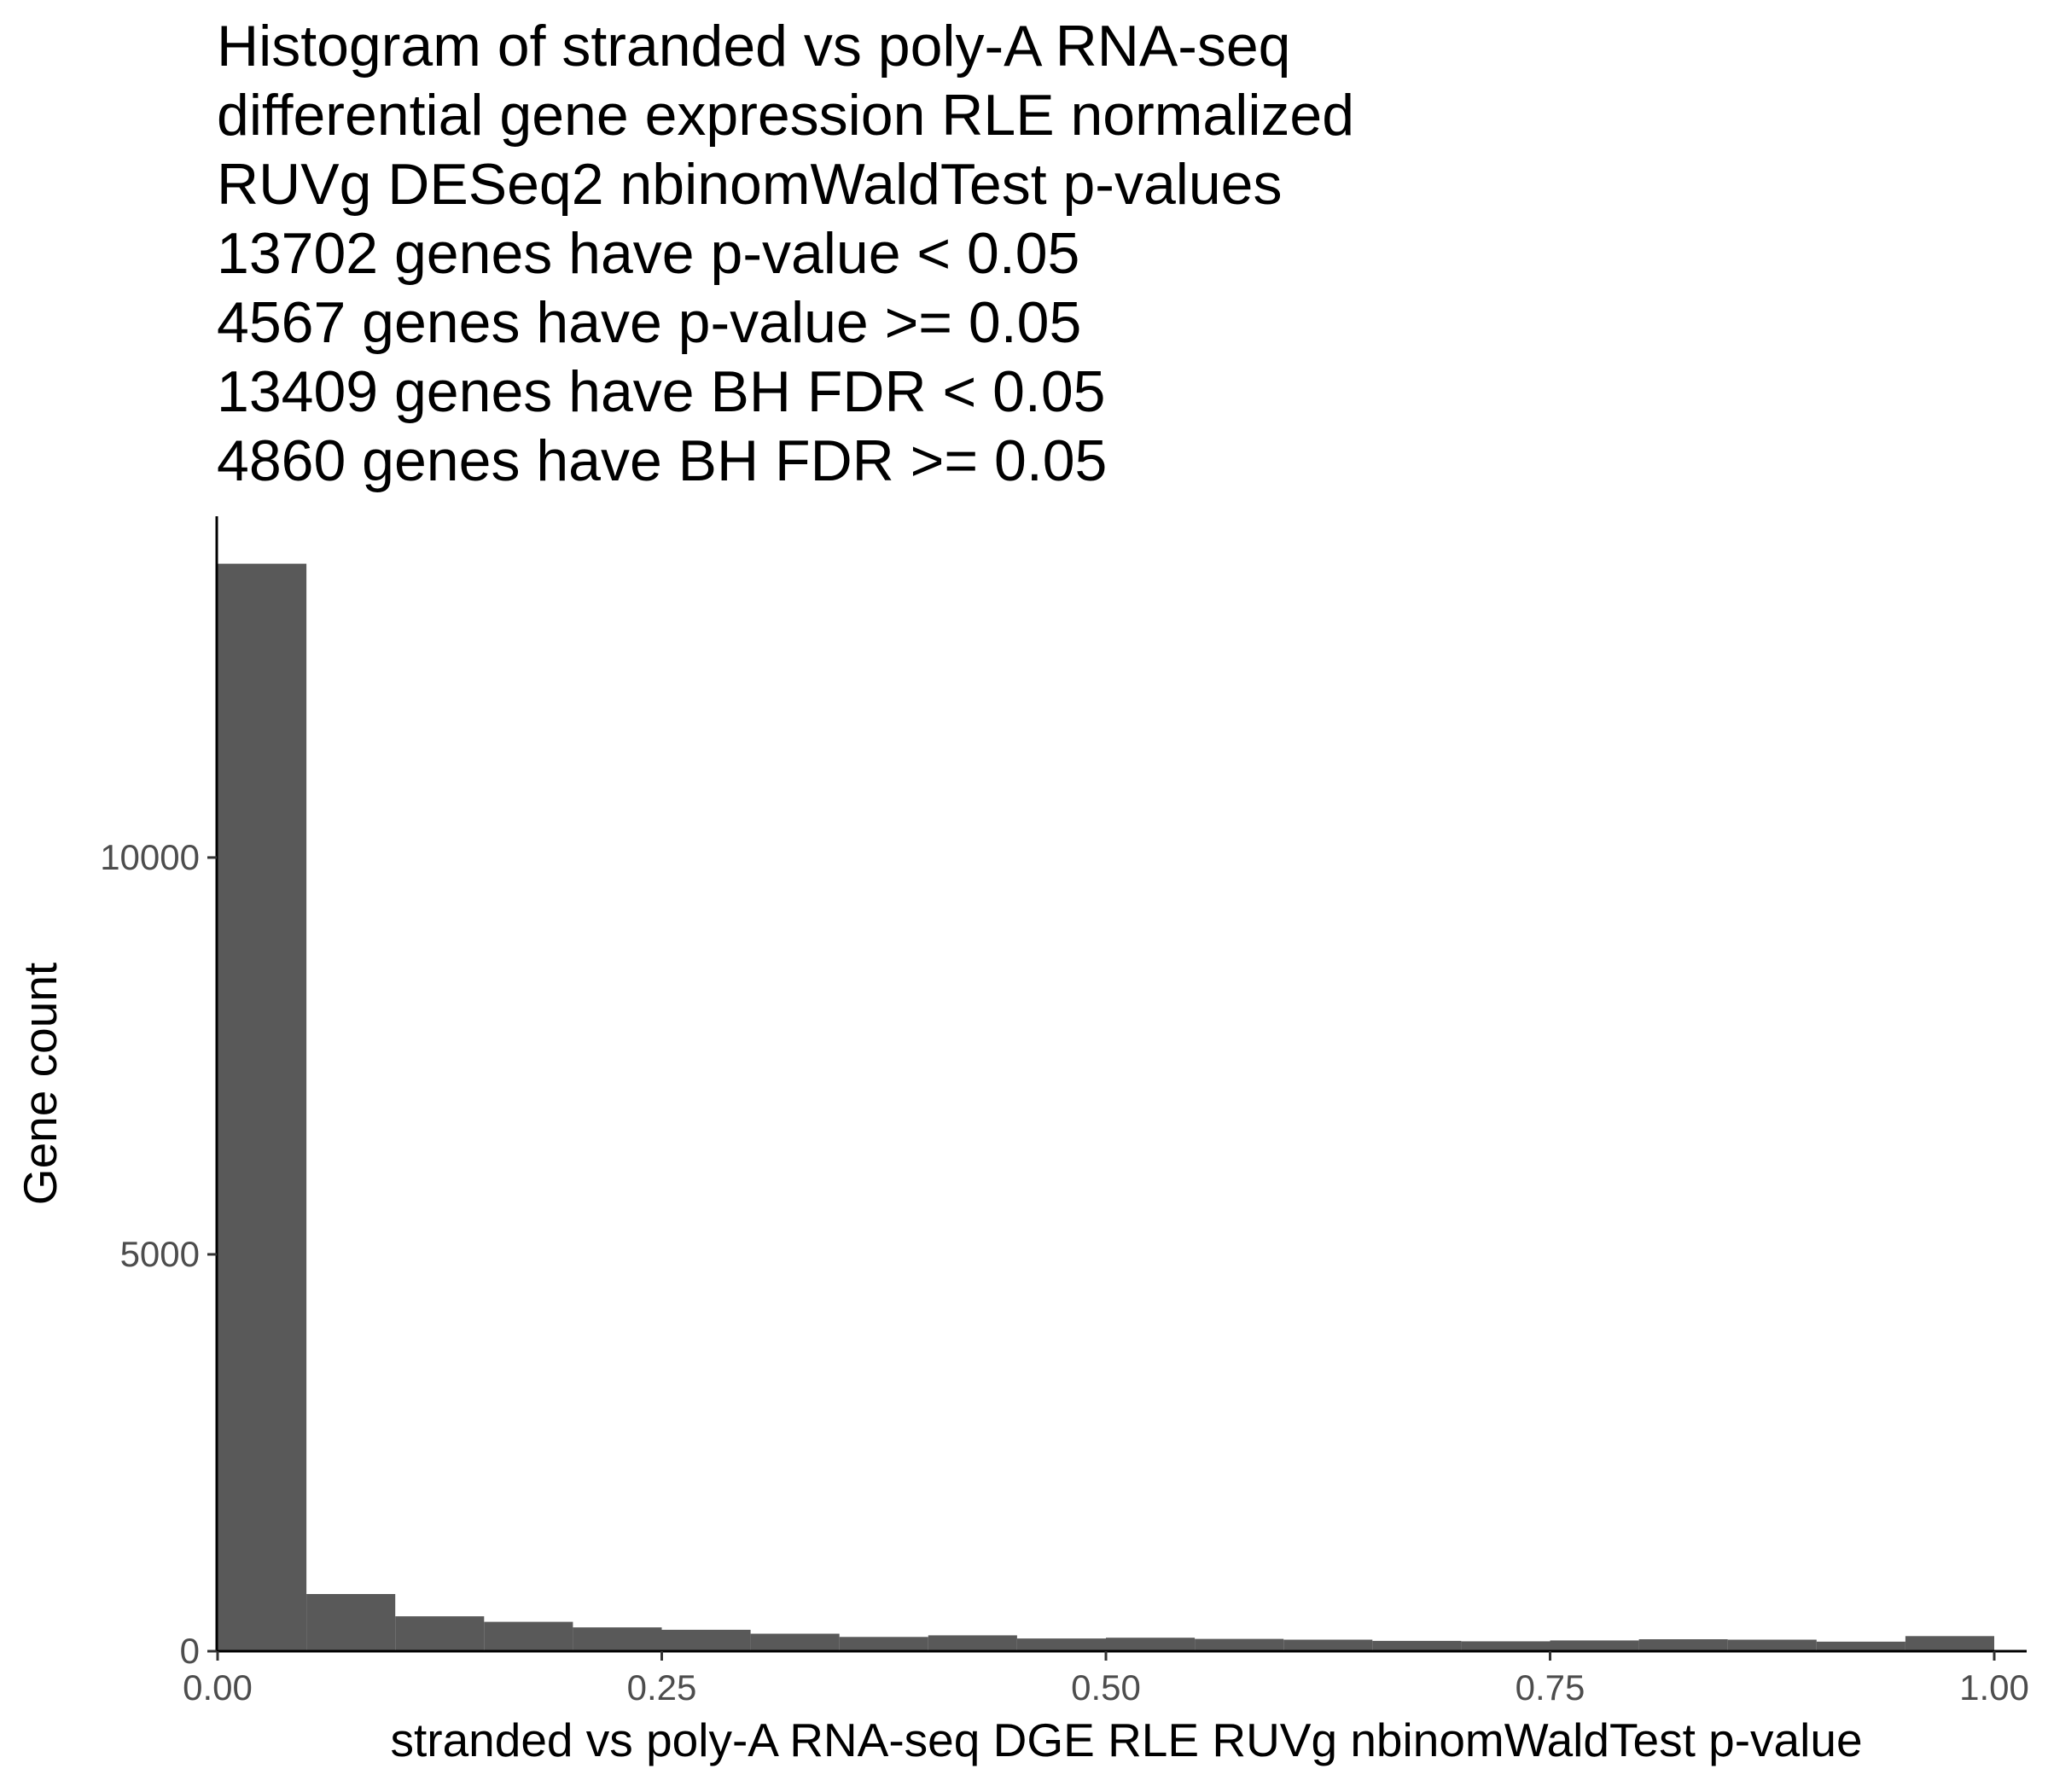  What do you see at coordinates (649, 322) in the screenshot?
I see `chart-title-line: 4567 genes have p-value >= 0.05` at bounding box center [649, 322].